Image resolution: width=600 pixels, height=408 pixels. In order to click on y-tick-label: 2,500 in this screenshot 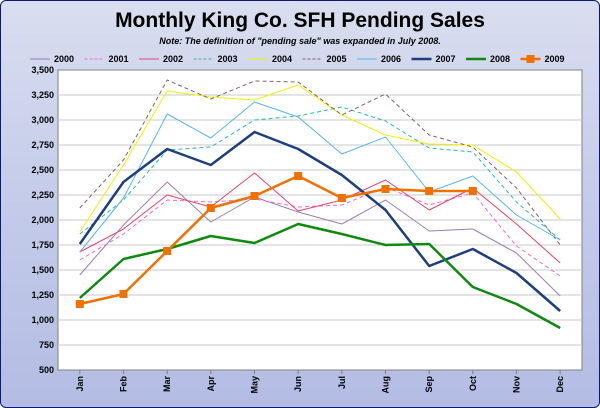, I will do `click(42, 170)`.